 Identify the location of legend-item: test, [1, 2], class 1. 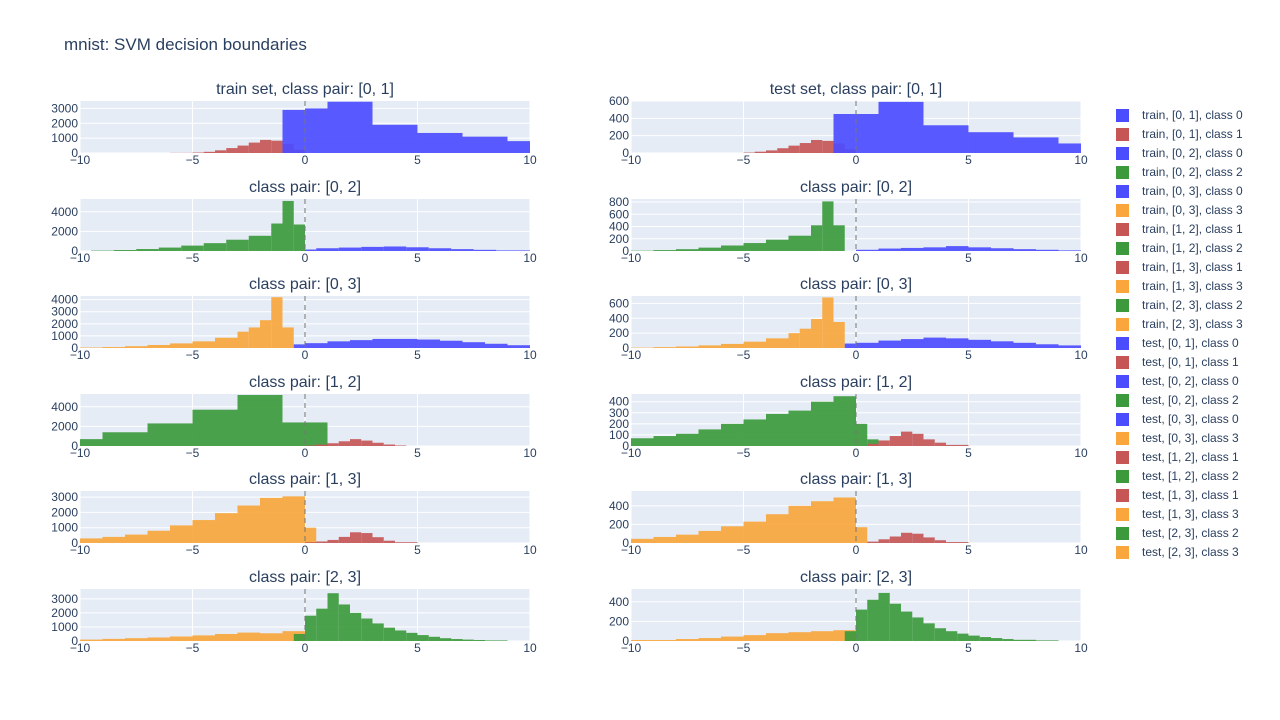
(1177, 457).